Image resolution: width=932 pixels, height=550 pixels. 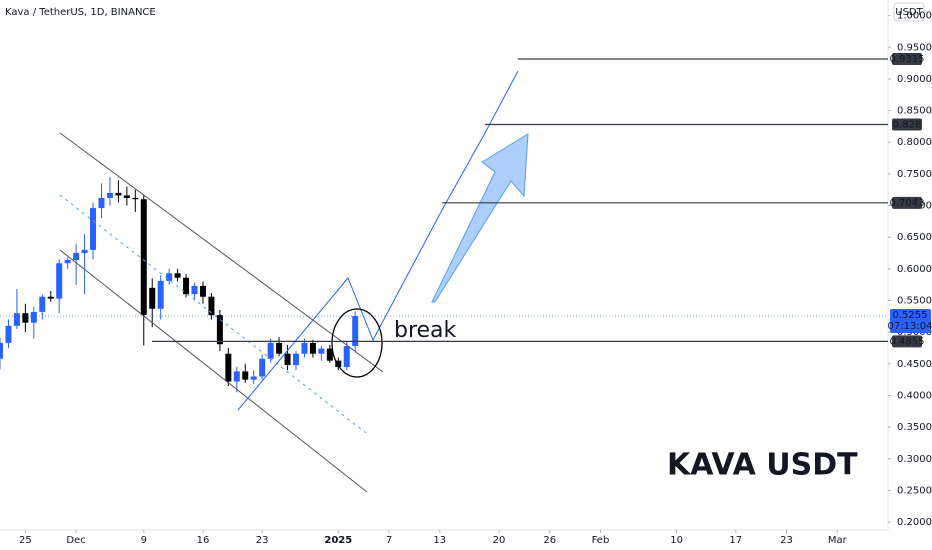 What do you see at coordinates (25, 540) in the screenshot?
I see `x-tick-label: 25` at bounding box center [25, 540].